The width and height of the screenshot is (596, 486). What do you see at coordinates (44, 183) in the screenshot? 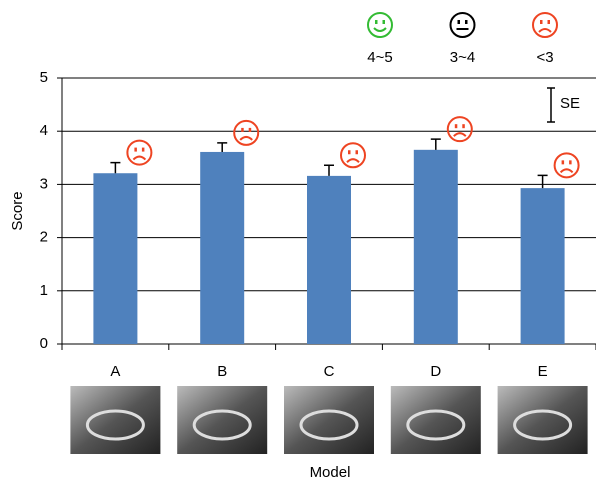
I see `y-tick-label: 3` at bounding box center [44, 183].